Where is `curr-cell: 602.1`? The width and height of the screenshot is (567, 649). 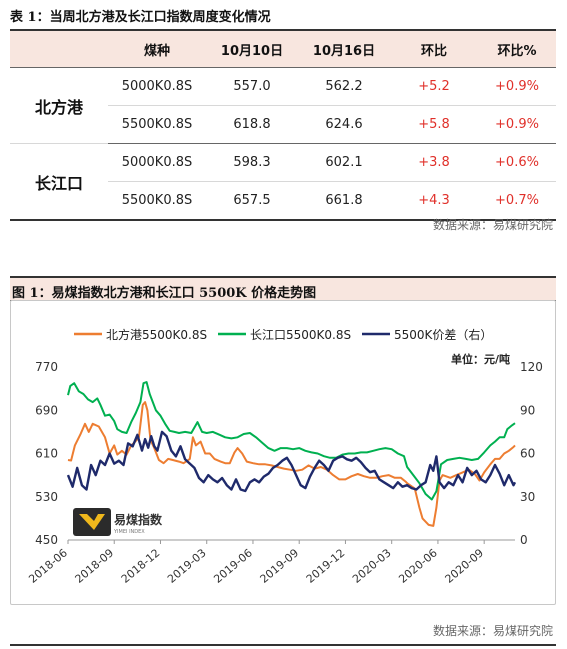 curr-cell: 602.1 is located at coordinates (344, 162).